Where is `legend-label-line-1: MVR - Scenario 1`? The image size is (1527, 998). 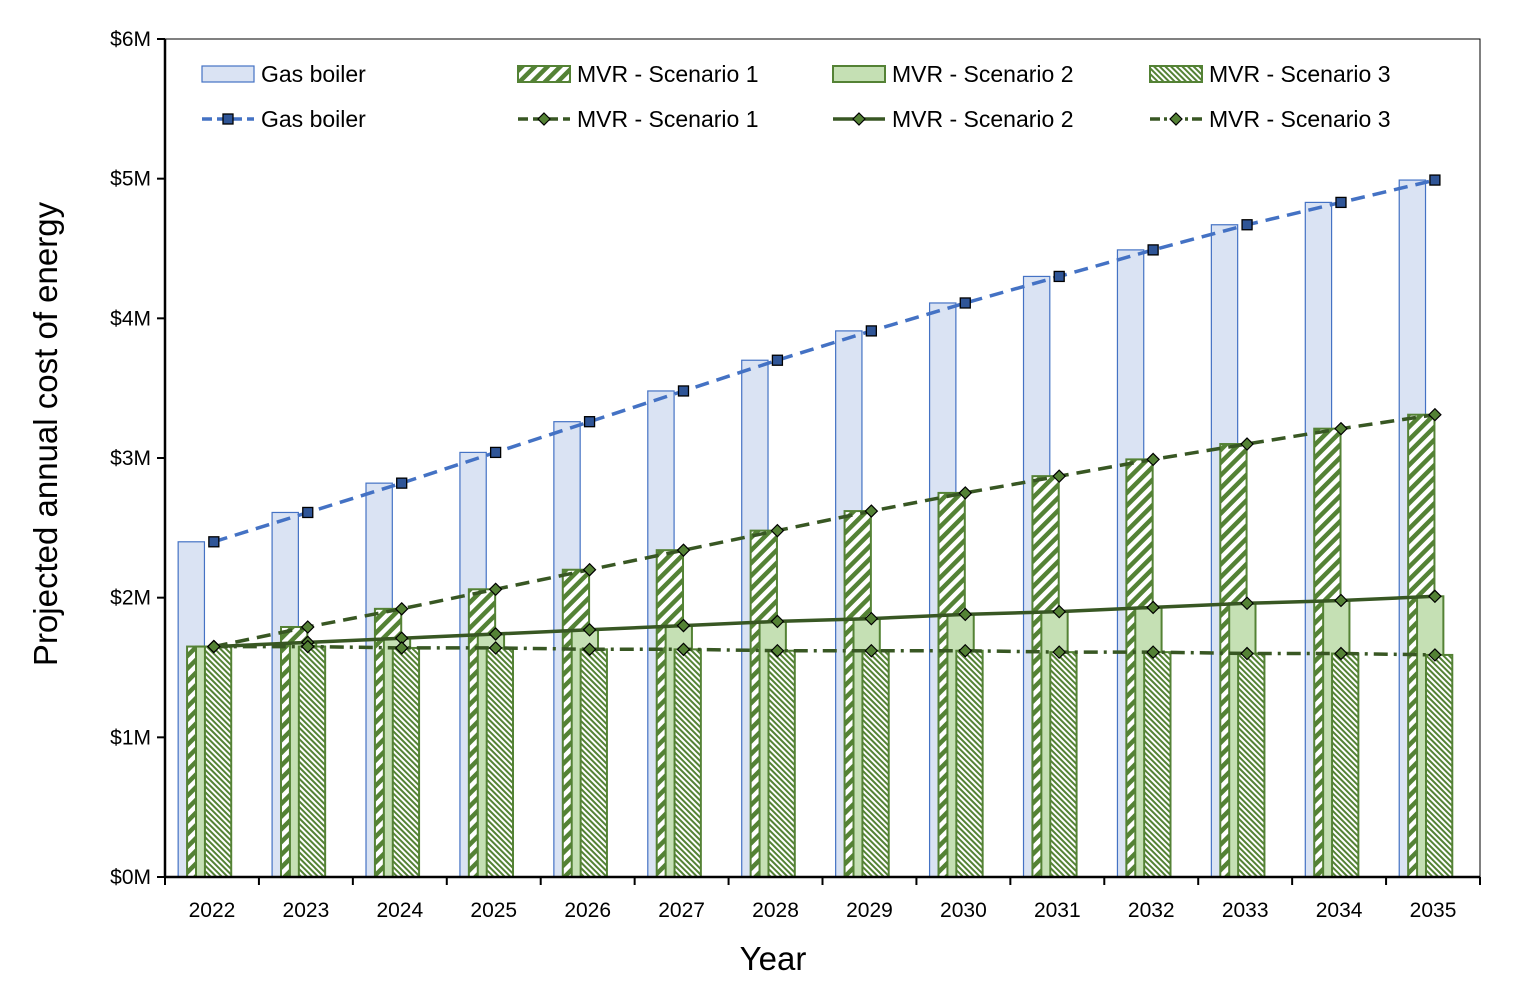
legend-label-line-1: MVR - Scenario 1 is located at coordinates (668, 119).